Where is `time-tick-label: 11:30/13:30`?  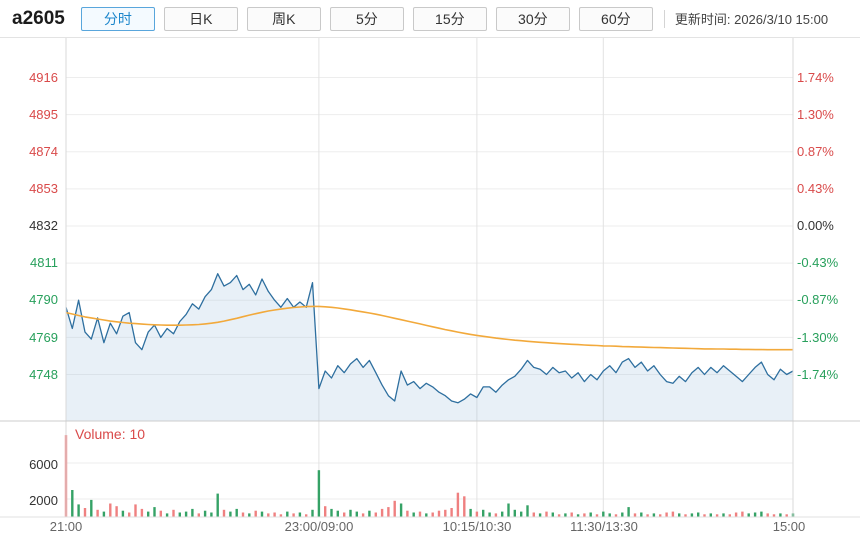
time-tick-label: 11:30/13:30 is located at coordinates (604, 526).